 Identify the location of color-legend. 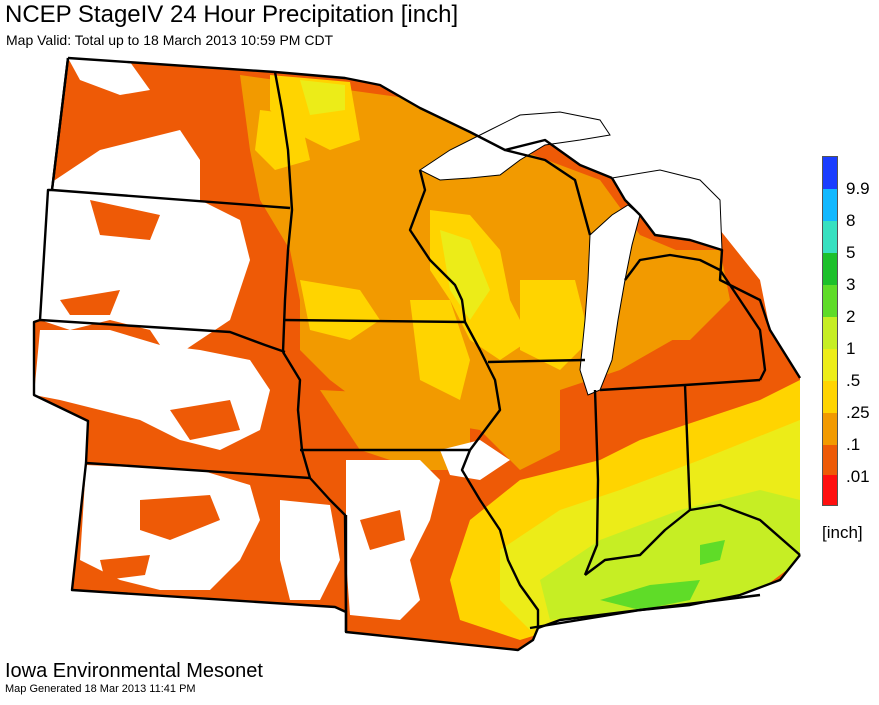
(830, 331).